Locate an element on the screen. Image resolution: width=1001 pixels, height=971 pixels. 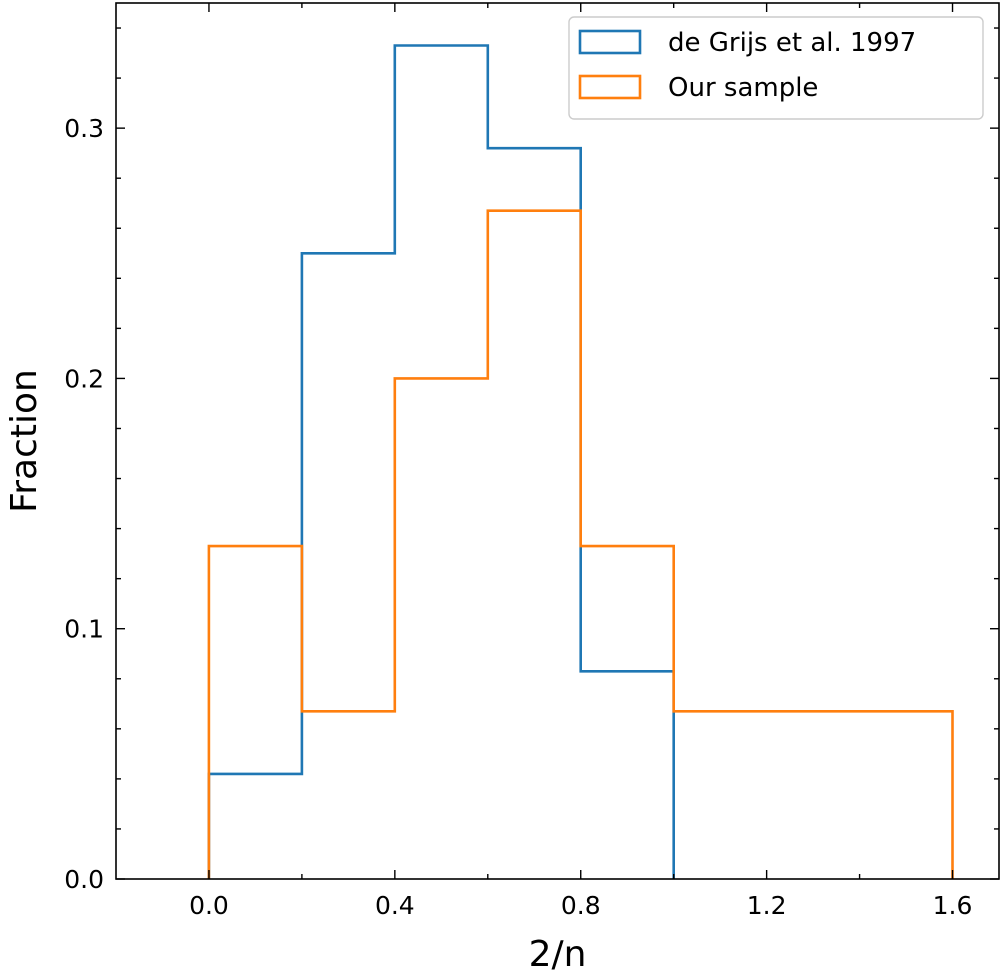
legend-box is located at coordinates (776, 68).